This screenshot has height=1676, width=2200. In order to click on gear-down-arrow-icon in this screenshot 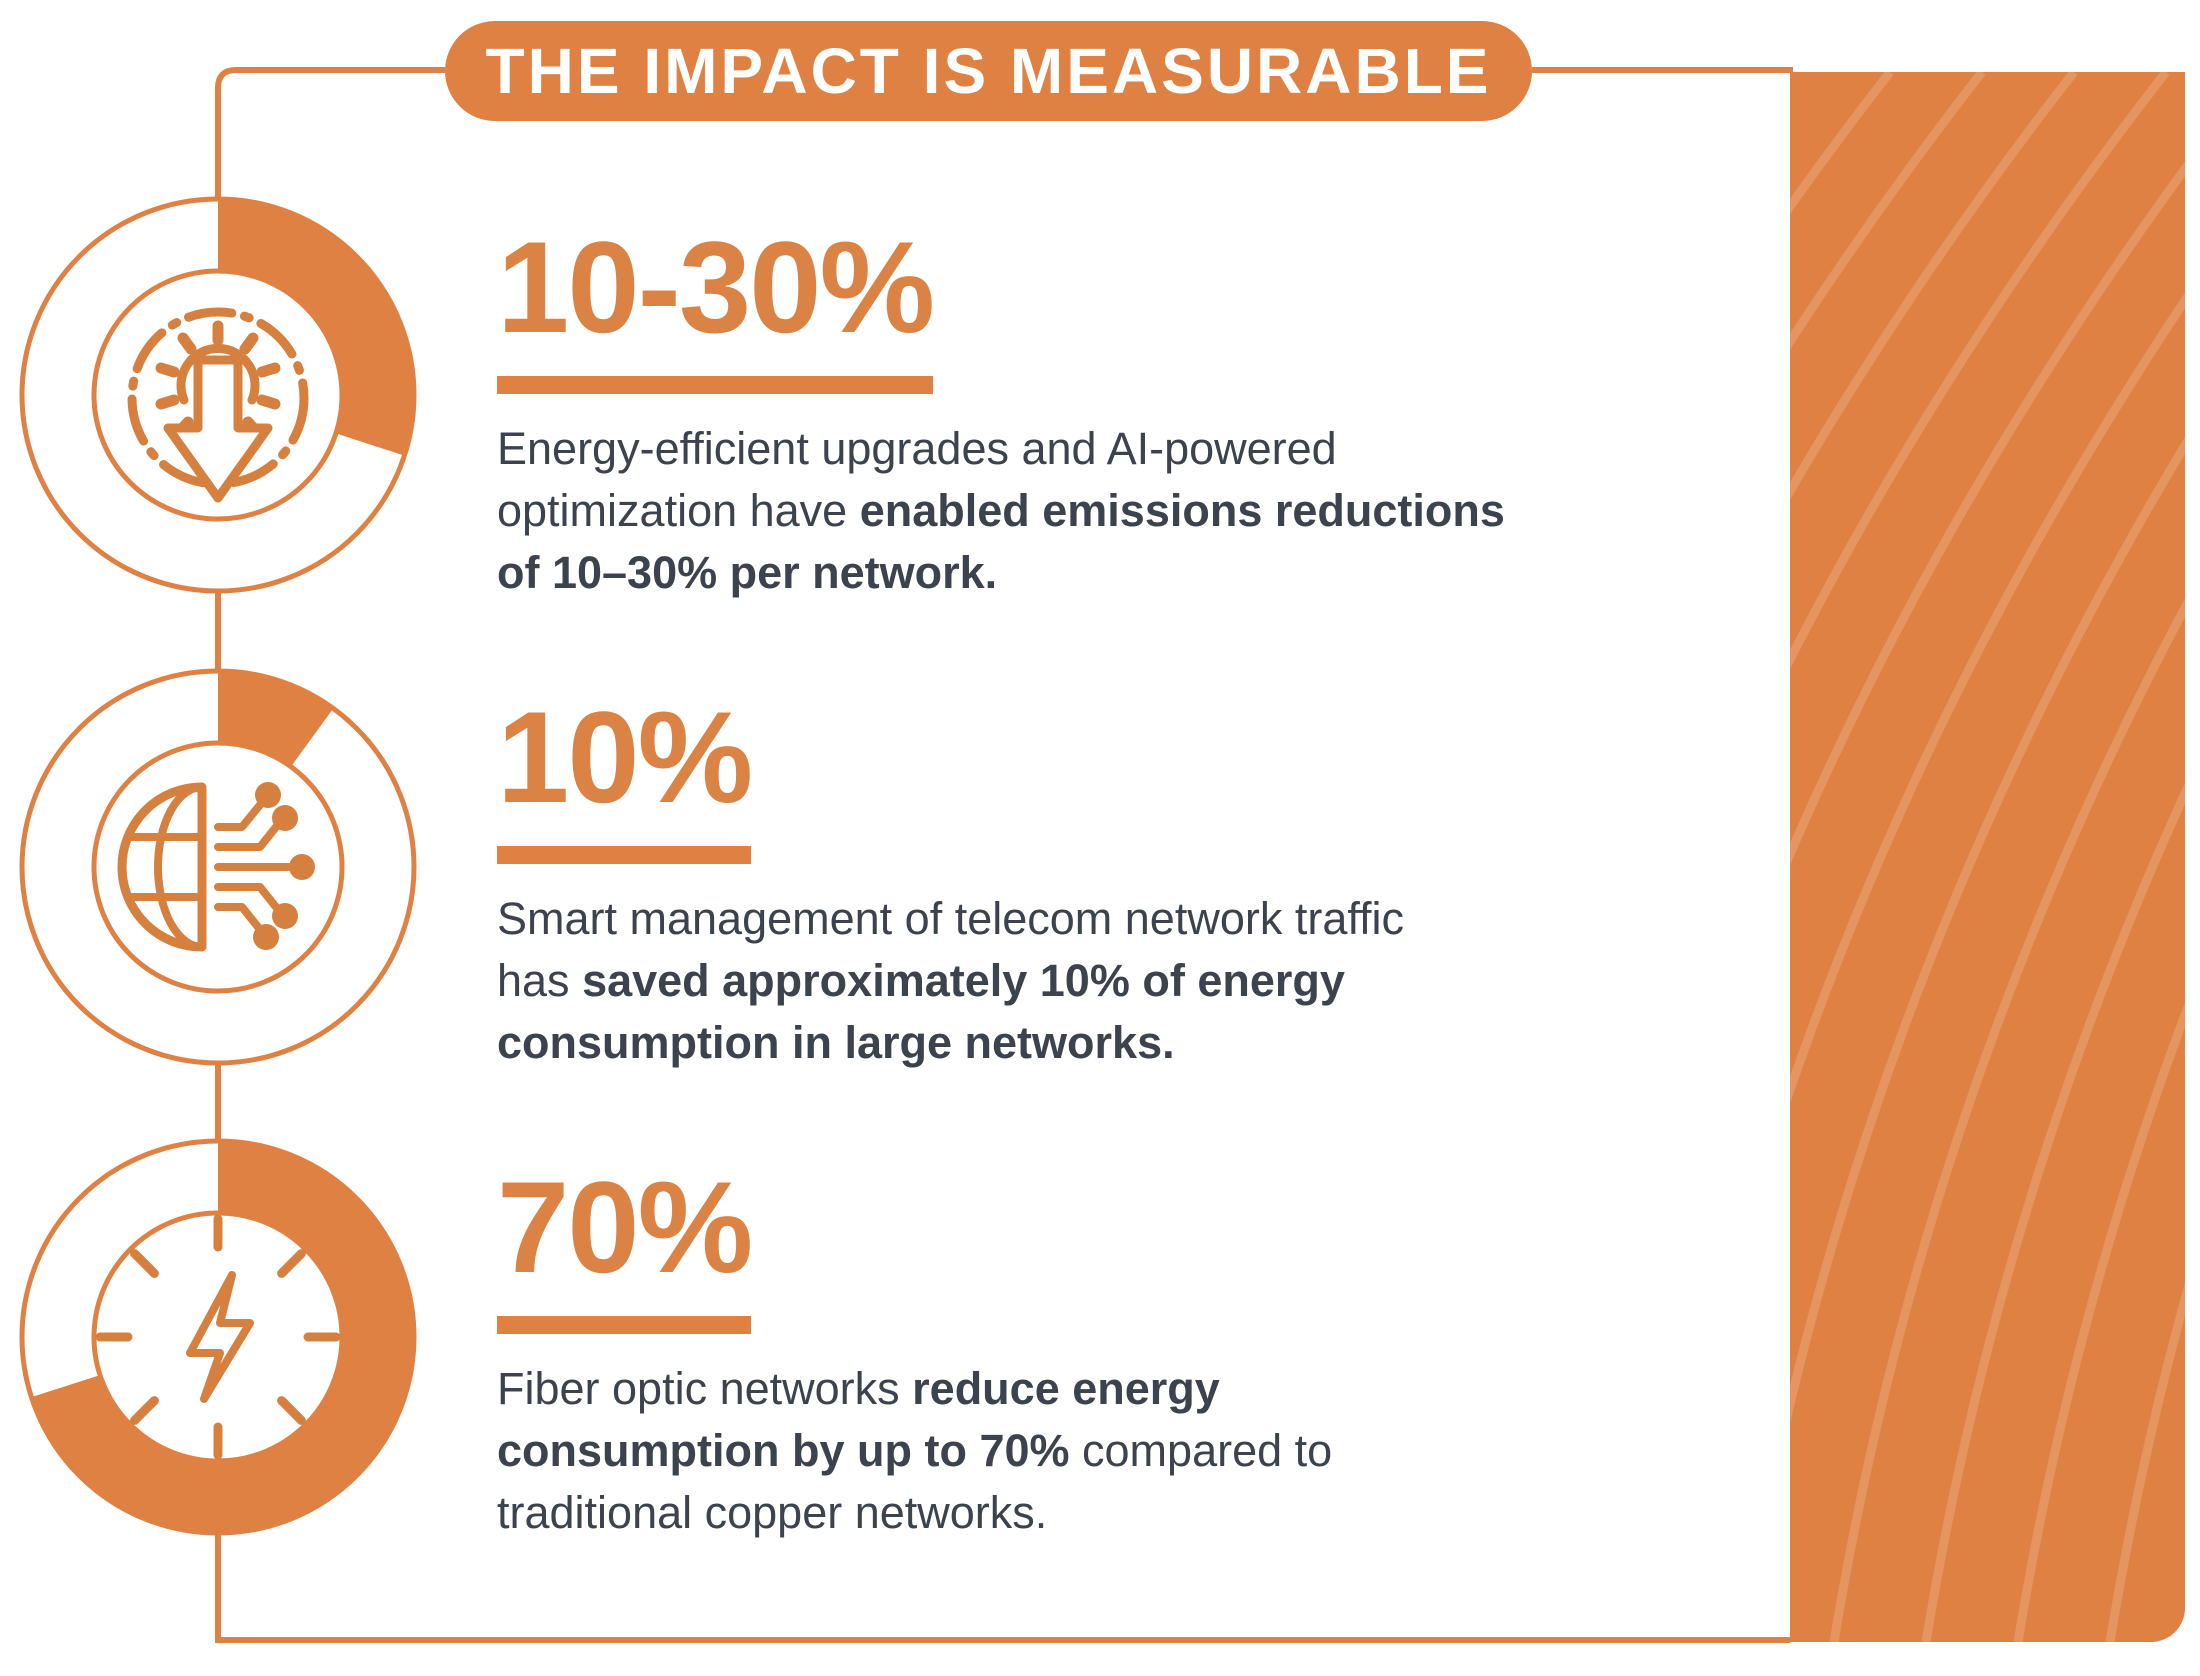, I will do `click(218, 405)`.